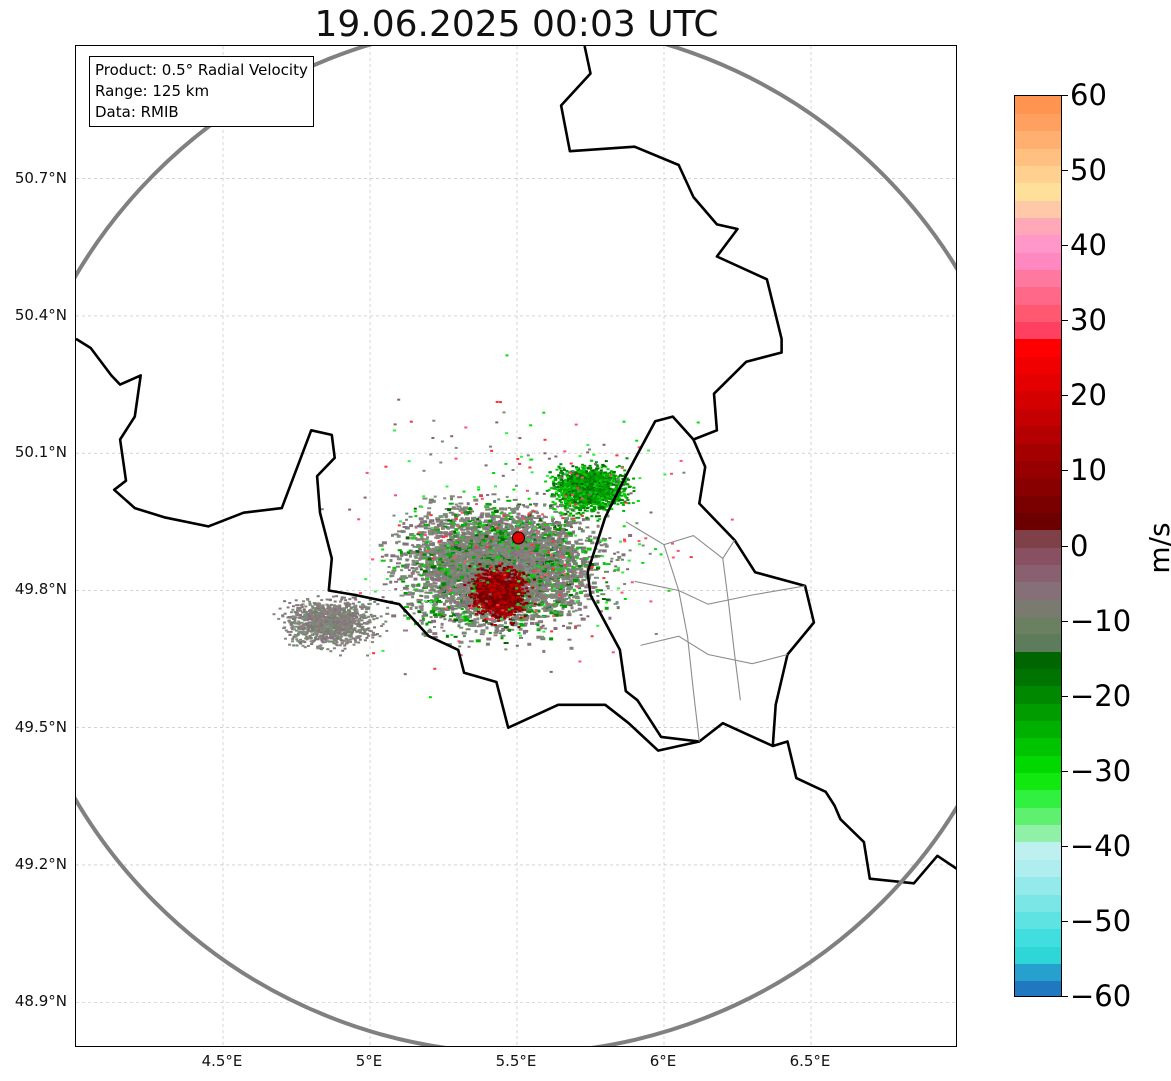 This screenshot has width=1171, height=1081. I want to click on lat-tick-label: 50.4°N, so click(40, 314).